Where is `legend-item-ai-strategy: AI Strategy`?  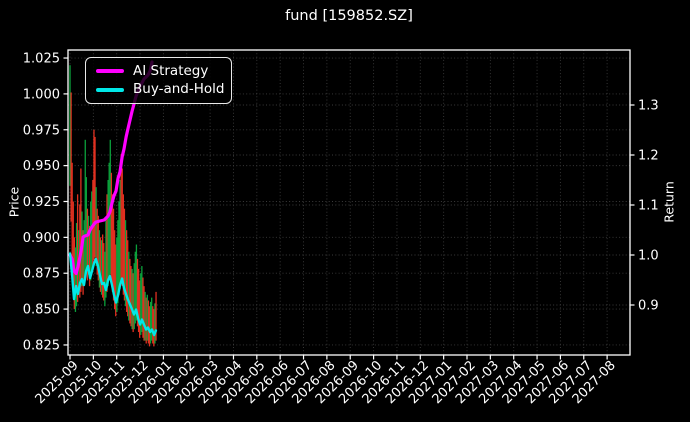
legend-item-ai-strategy: AI Strategy is located at coordinates (158, 70).